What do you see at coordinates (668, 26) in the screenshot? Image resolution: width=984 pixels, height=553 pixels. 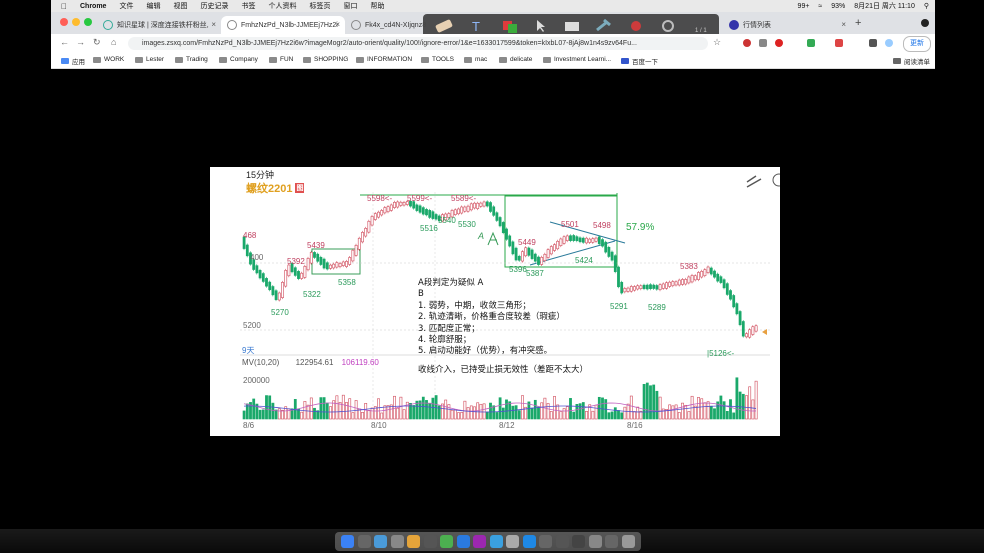 I see `settings-gear-icon` at bounding box center [668, 26].